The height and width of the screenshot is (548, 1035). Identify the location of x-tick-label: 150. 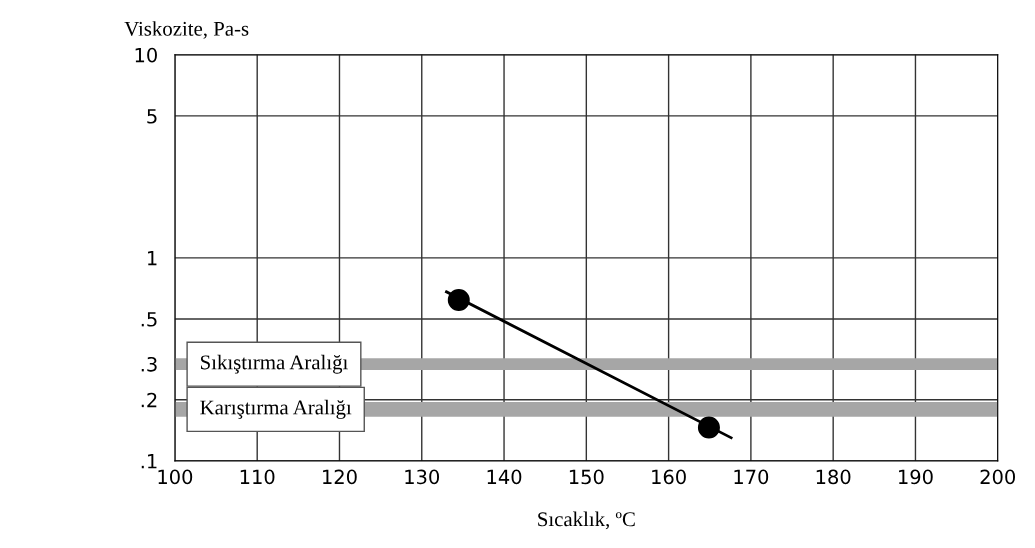
(586, 477).